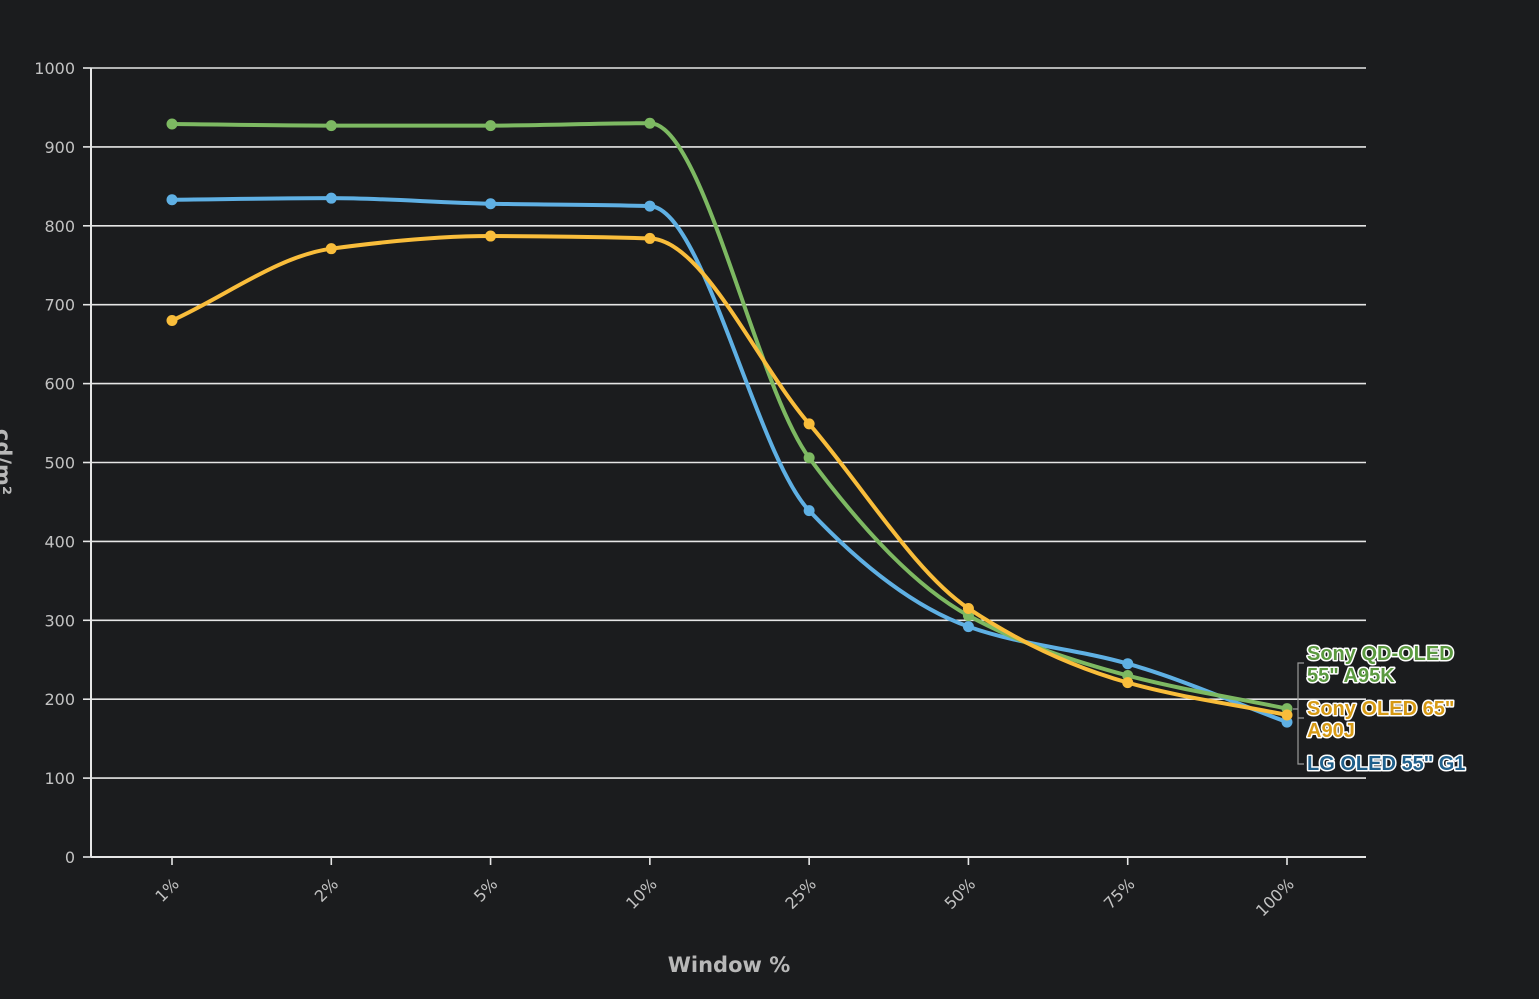  Describe the element at coordinates (800, 893) in the screenshot. I see `x-tick-label: 25%` at that location.